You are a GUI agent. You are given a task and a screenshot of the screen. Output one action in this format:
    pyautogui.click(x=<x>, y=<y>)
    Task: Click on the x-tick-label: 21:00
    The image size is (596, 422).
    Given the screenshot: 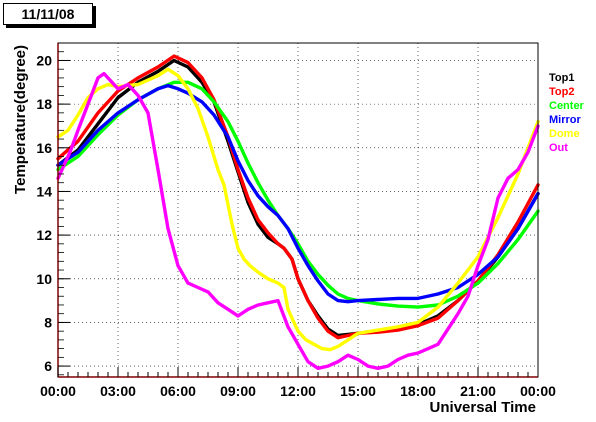 What is the action you would take?
    pyautogui.click(x=478, y=391)
    